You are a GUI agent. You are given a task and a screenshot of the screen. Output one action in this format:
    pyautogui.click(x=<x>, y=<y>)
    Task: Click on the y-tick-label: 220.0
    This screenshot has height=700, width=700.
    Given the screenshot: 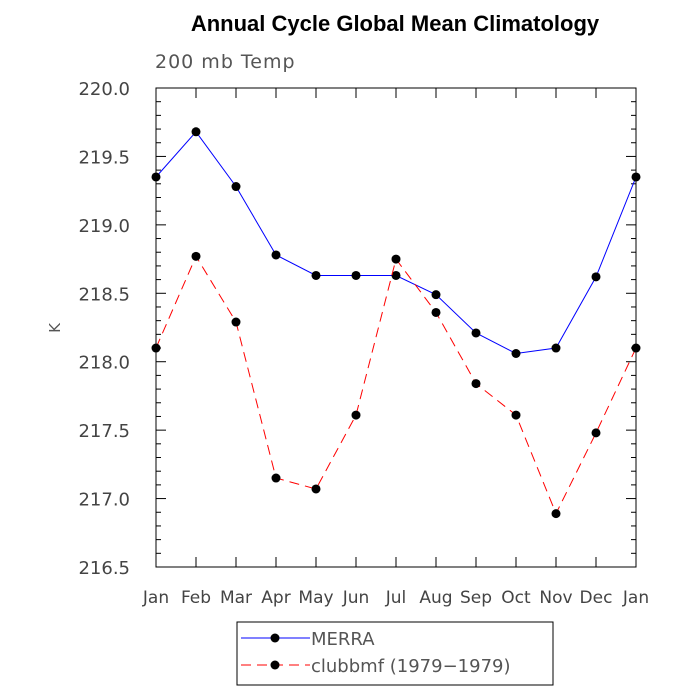 What is the action you would take?
    pyautogui.click(x=104, y=89)
    